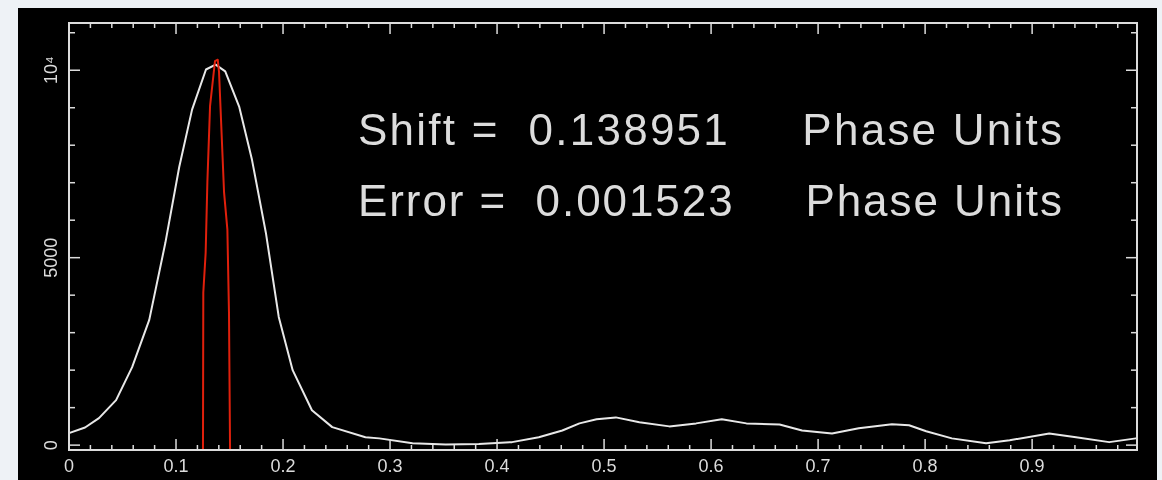 The width and height of the screenshot is (1162, 480). Describe the element at coordinates (283, 465) in the screenshot. I see `x-tick-label: 0.2` at that location.